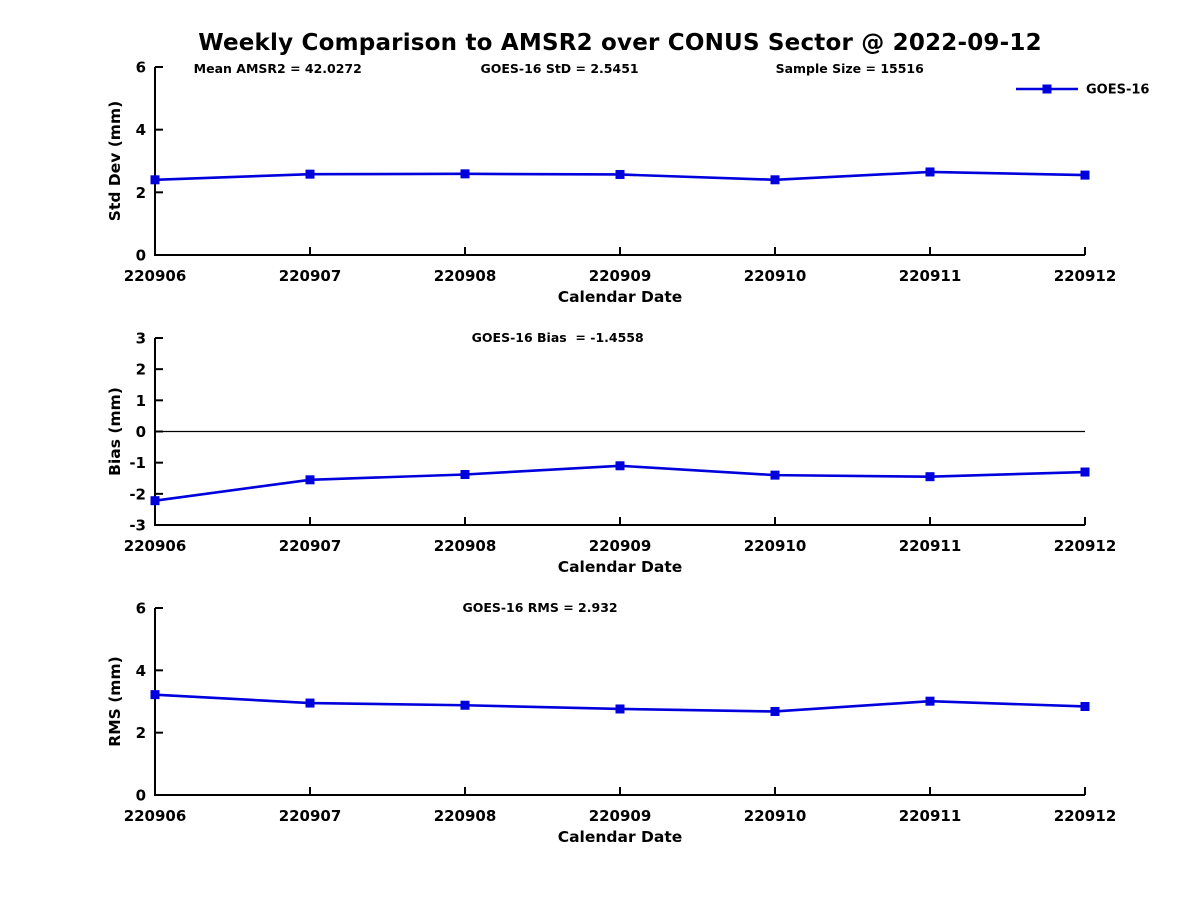  Describe the element at coordinates (137, 494) in the screenshot. I see `y-tick-label: -2` at that location.